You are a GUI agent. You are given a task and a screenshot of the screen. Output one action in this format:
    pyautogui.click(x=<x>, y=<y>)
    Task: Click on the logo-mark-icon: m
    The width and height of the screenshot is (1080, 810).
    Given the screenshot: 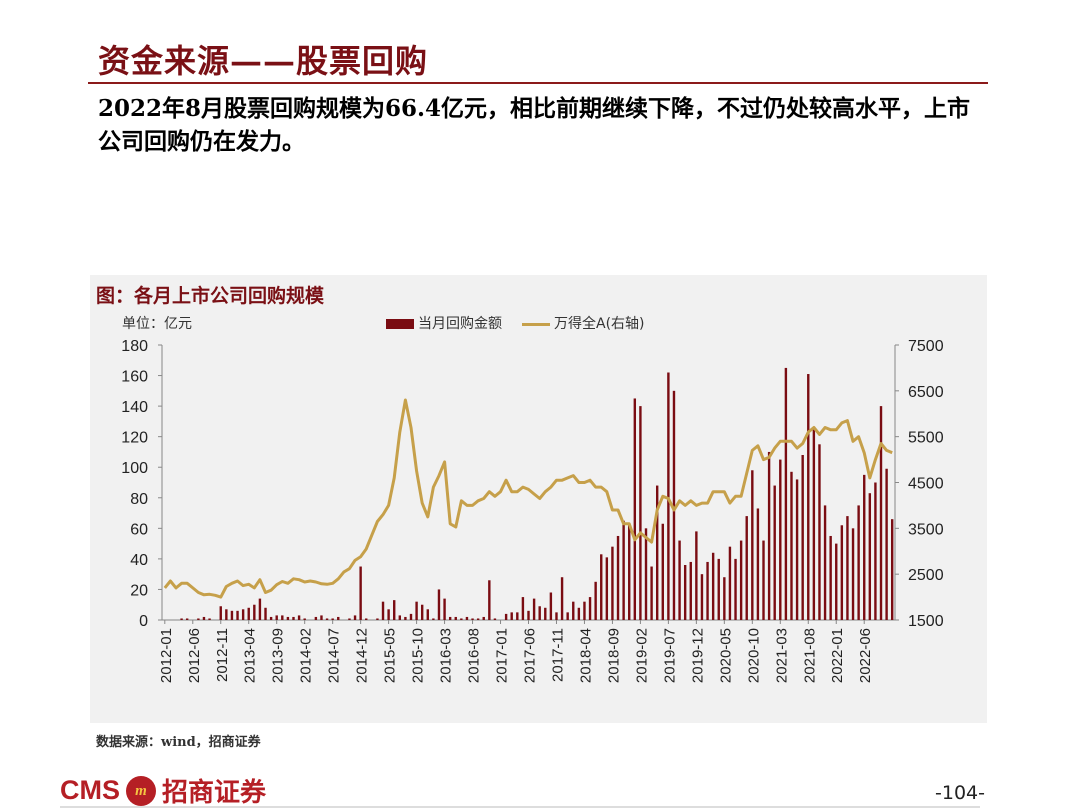 What is the action you would take?
    pyautogui.click(x=141, y=790)
    